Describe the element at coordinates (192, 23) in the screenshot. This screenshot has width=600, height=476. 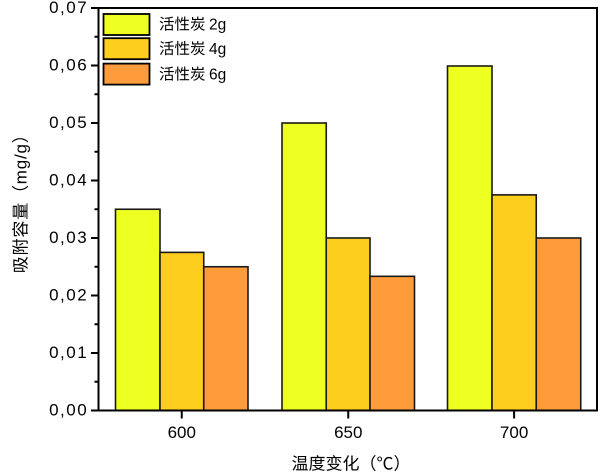
I see `svg-text: 活性炭 2g` at that location.